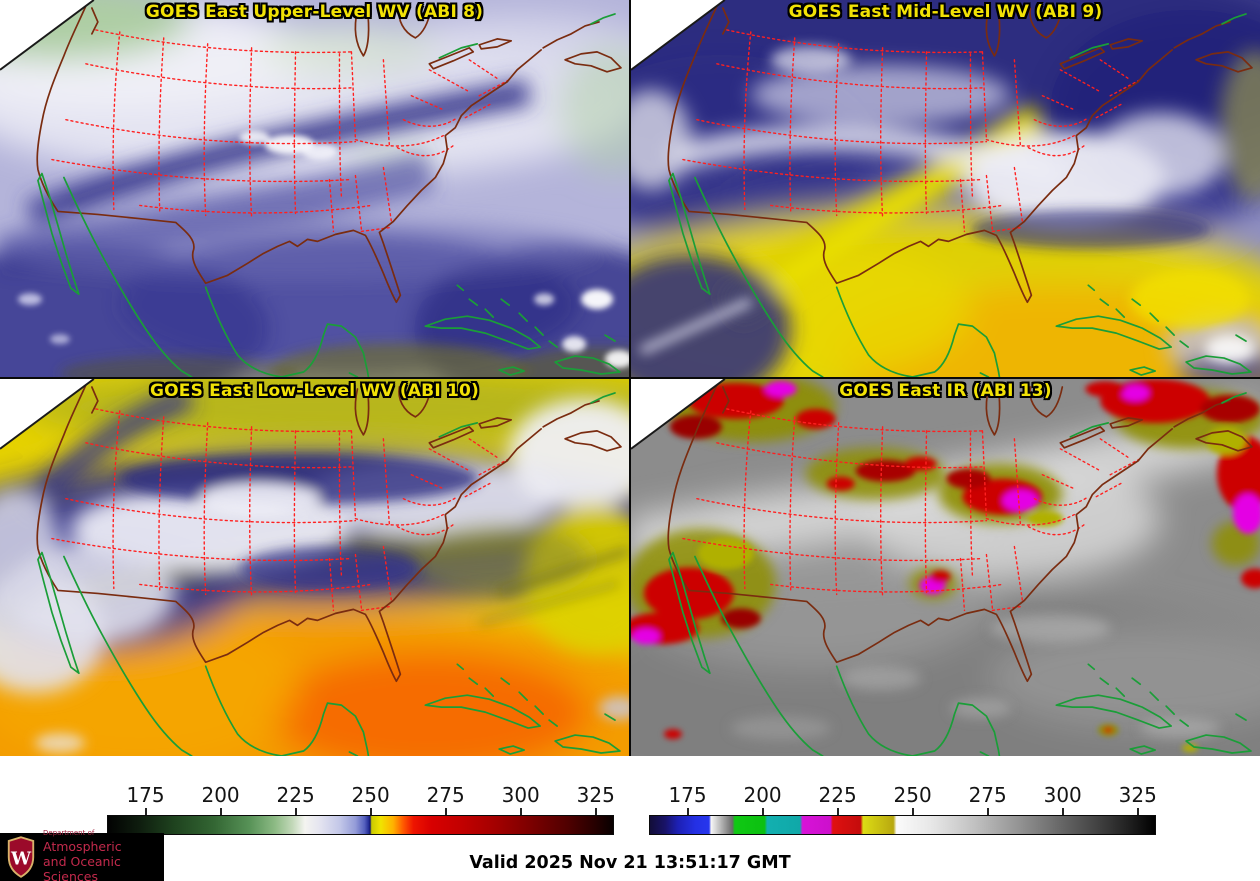 This screenshot has width=1260, height=881. I want to click on uw-crest-icon: W, so click(21, 857).